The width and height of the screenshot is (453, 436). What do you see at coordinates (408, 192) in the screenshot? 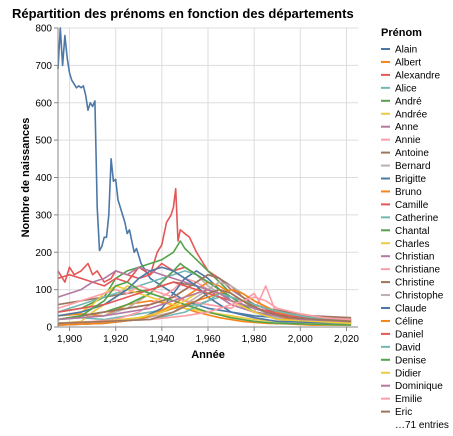
I see `legend-label: Bruno` at bounding box center [408, 192].